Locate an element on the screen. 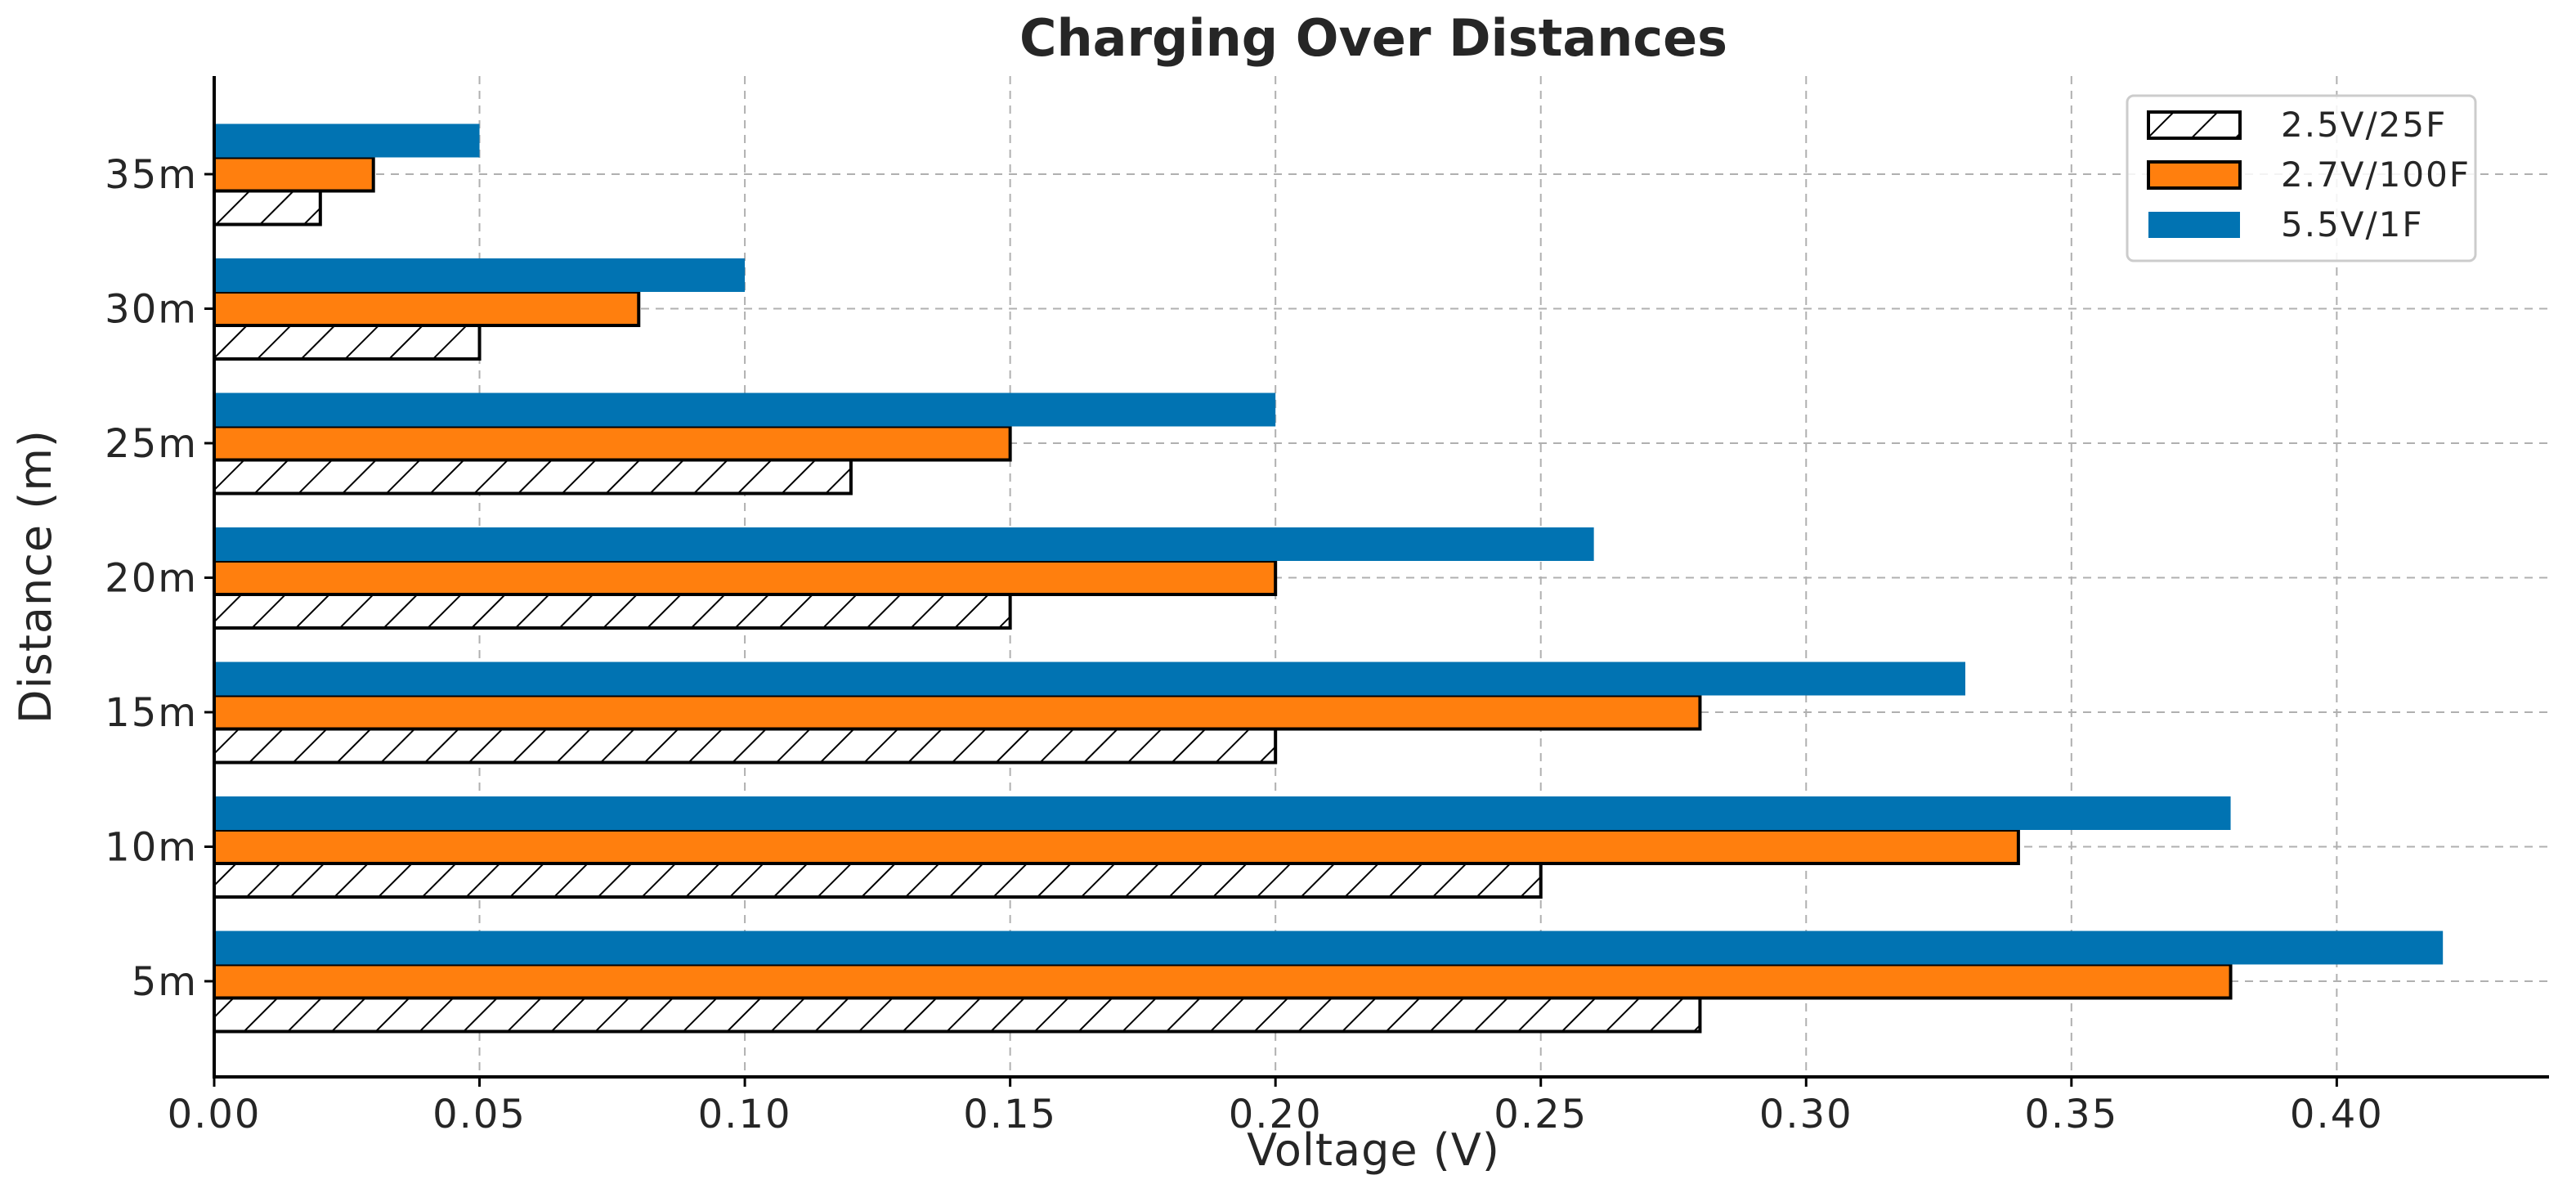 The width and height of the screenshot is (2576, 1202). bar-2-7v-100f-25m is located at coordinates (613, 443).